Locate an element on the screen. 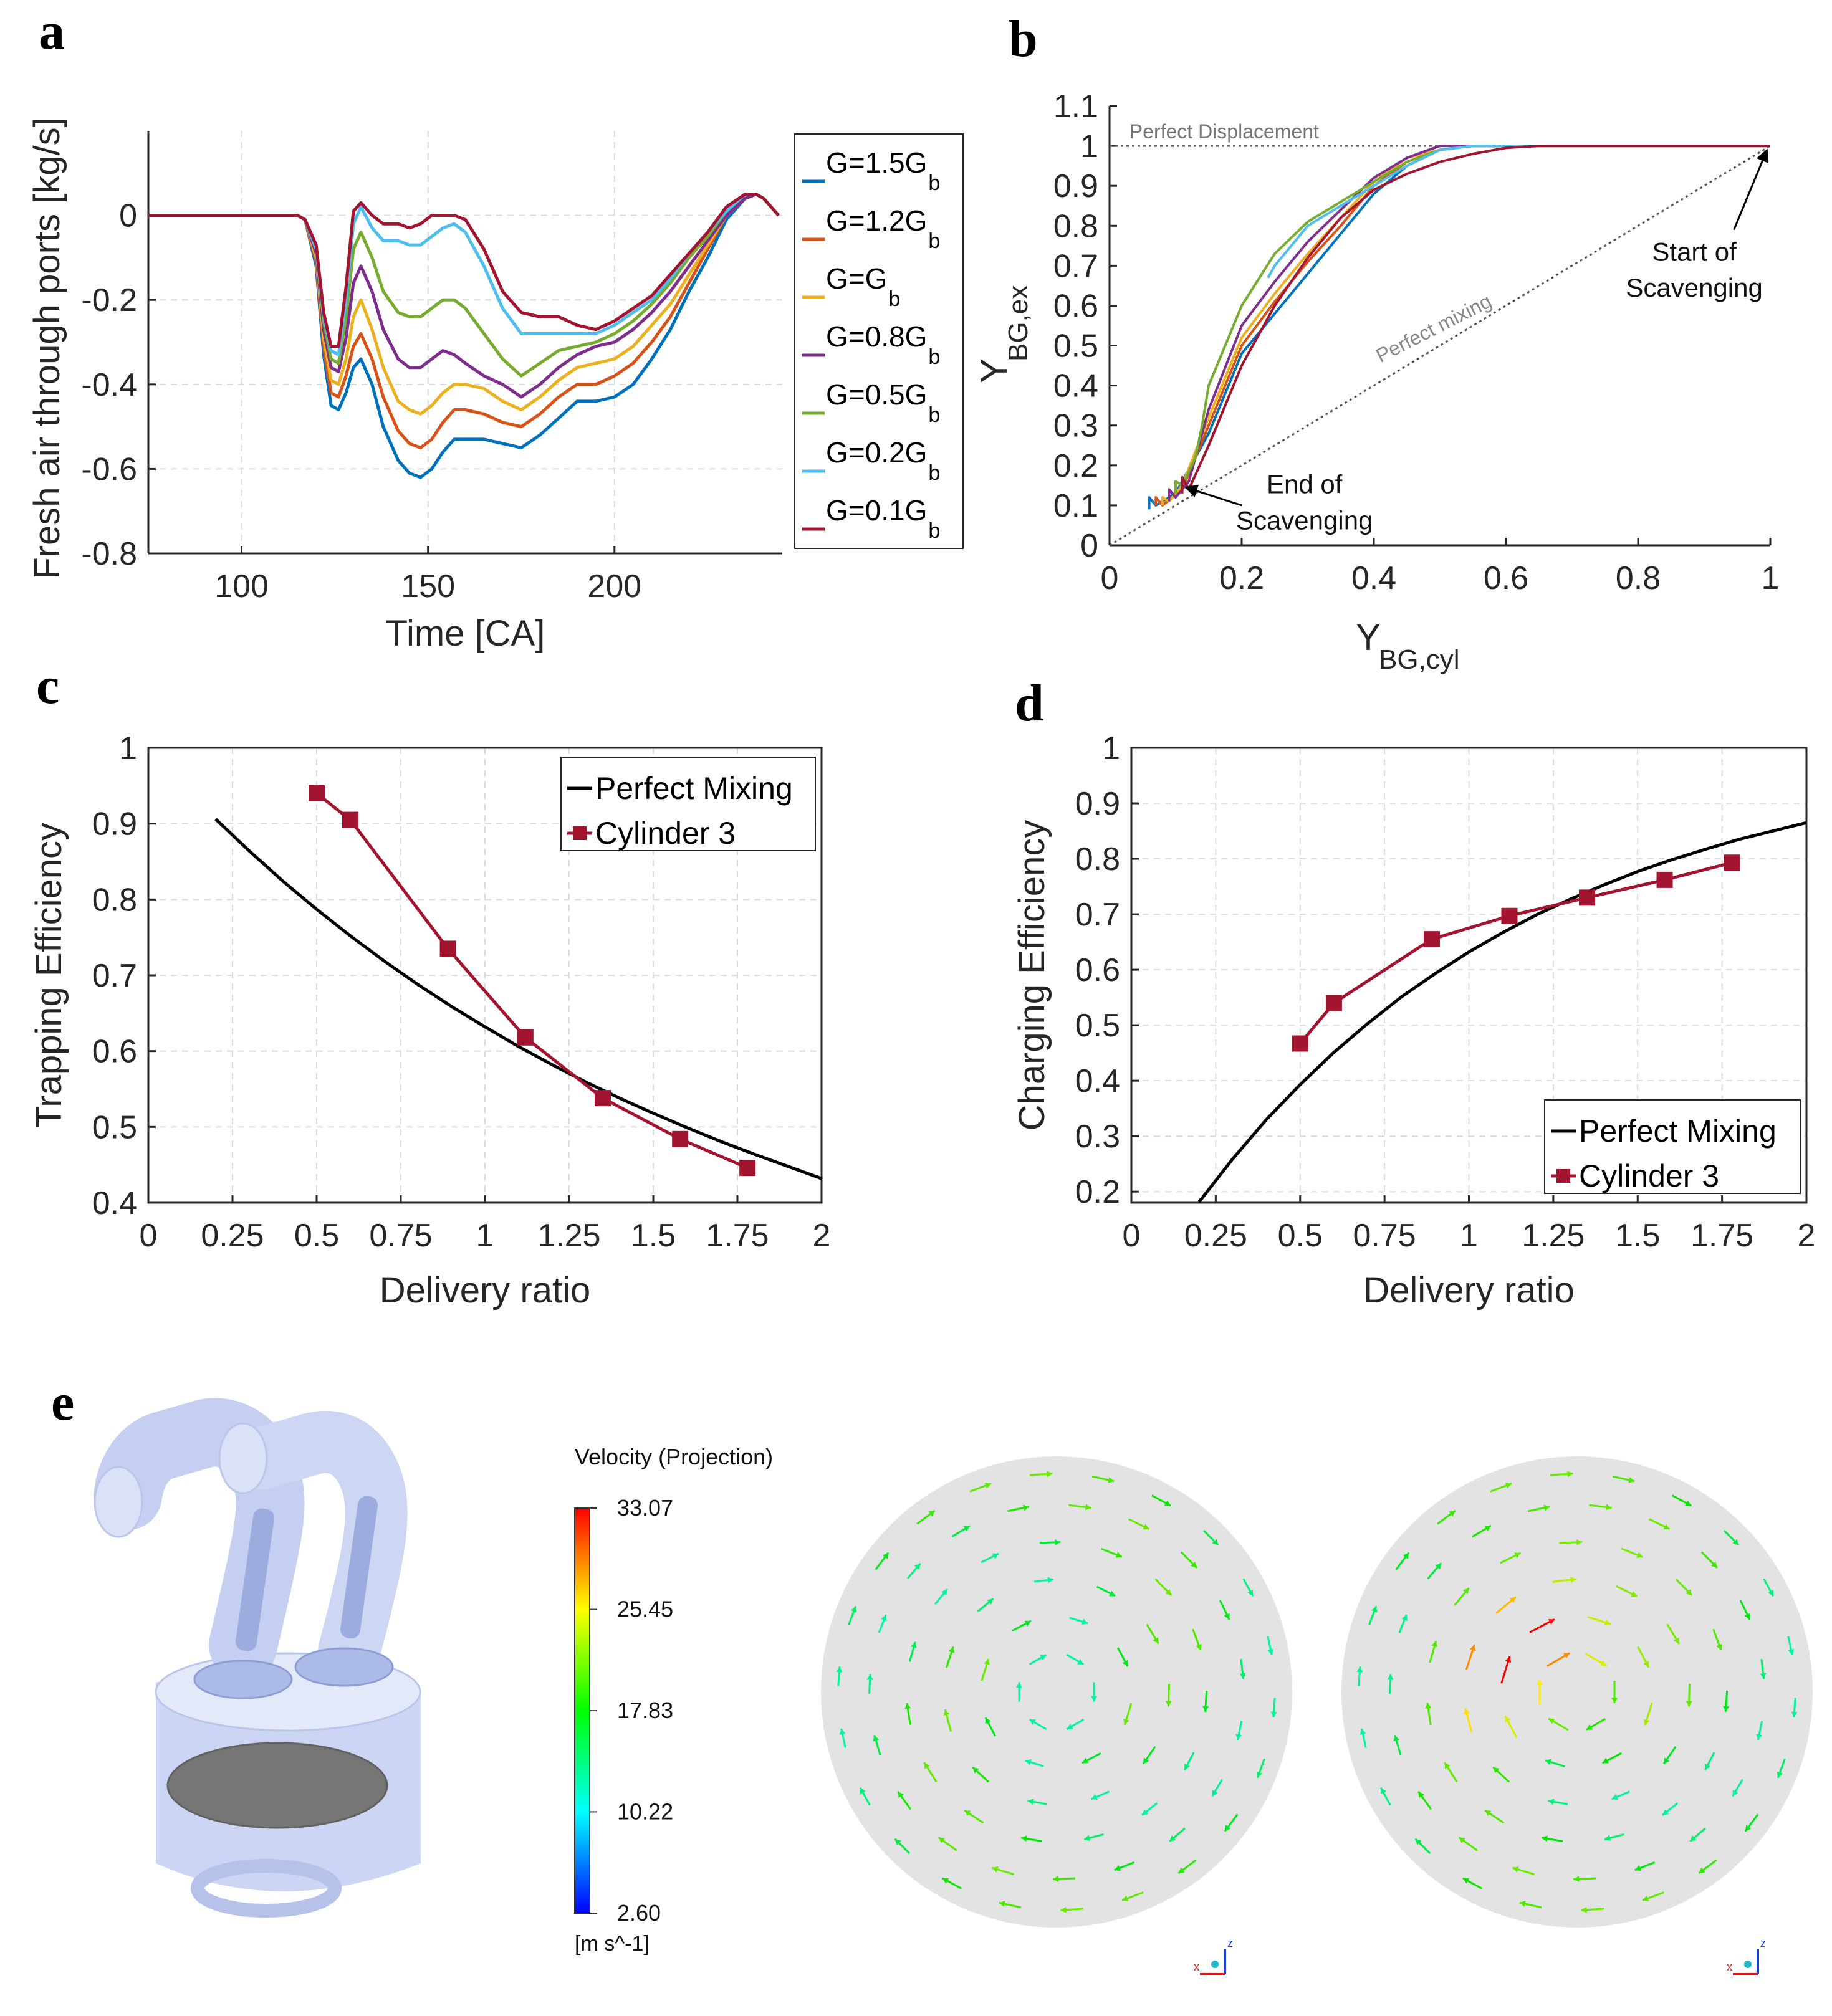 This screenshot has height=2016, width=1832. x-tick-label: 0 is located at coordinates (1132, 1236).